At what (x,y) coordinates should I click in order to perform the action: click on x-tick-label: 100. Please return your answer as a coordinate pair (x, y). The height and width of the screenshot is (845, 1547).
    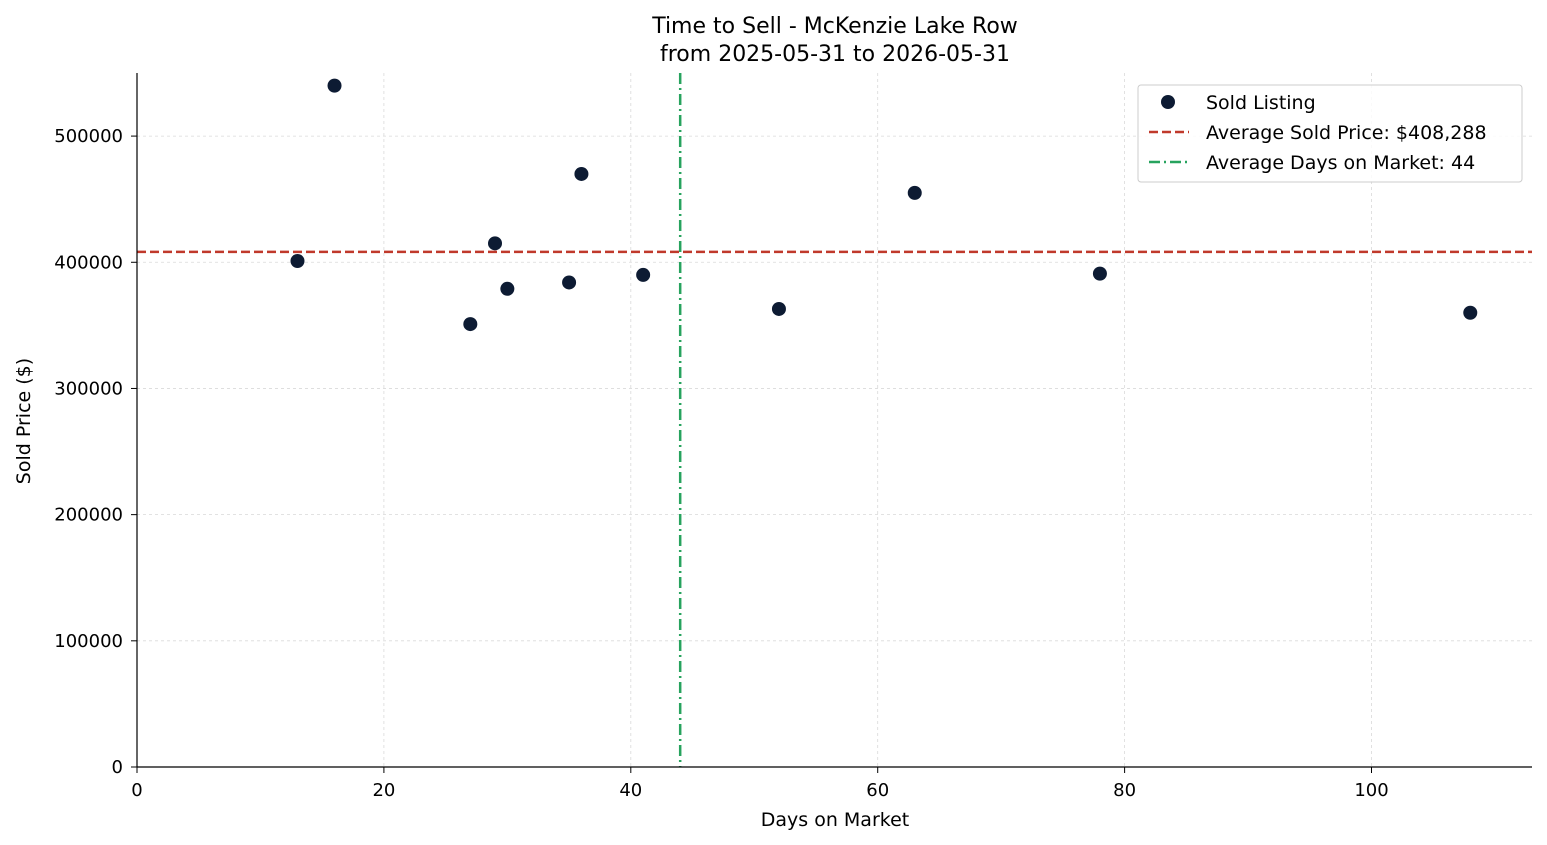
    Looking at the image, I should click on (1371, 790).